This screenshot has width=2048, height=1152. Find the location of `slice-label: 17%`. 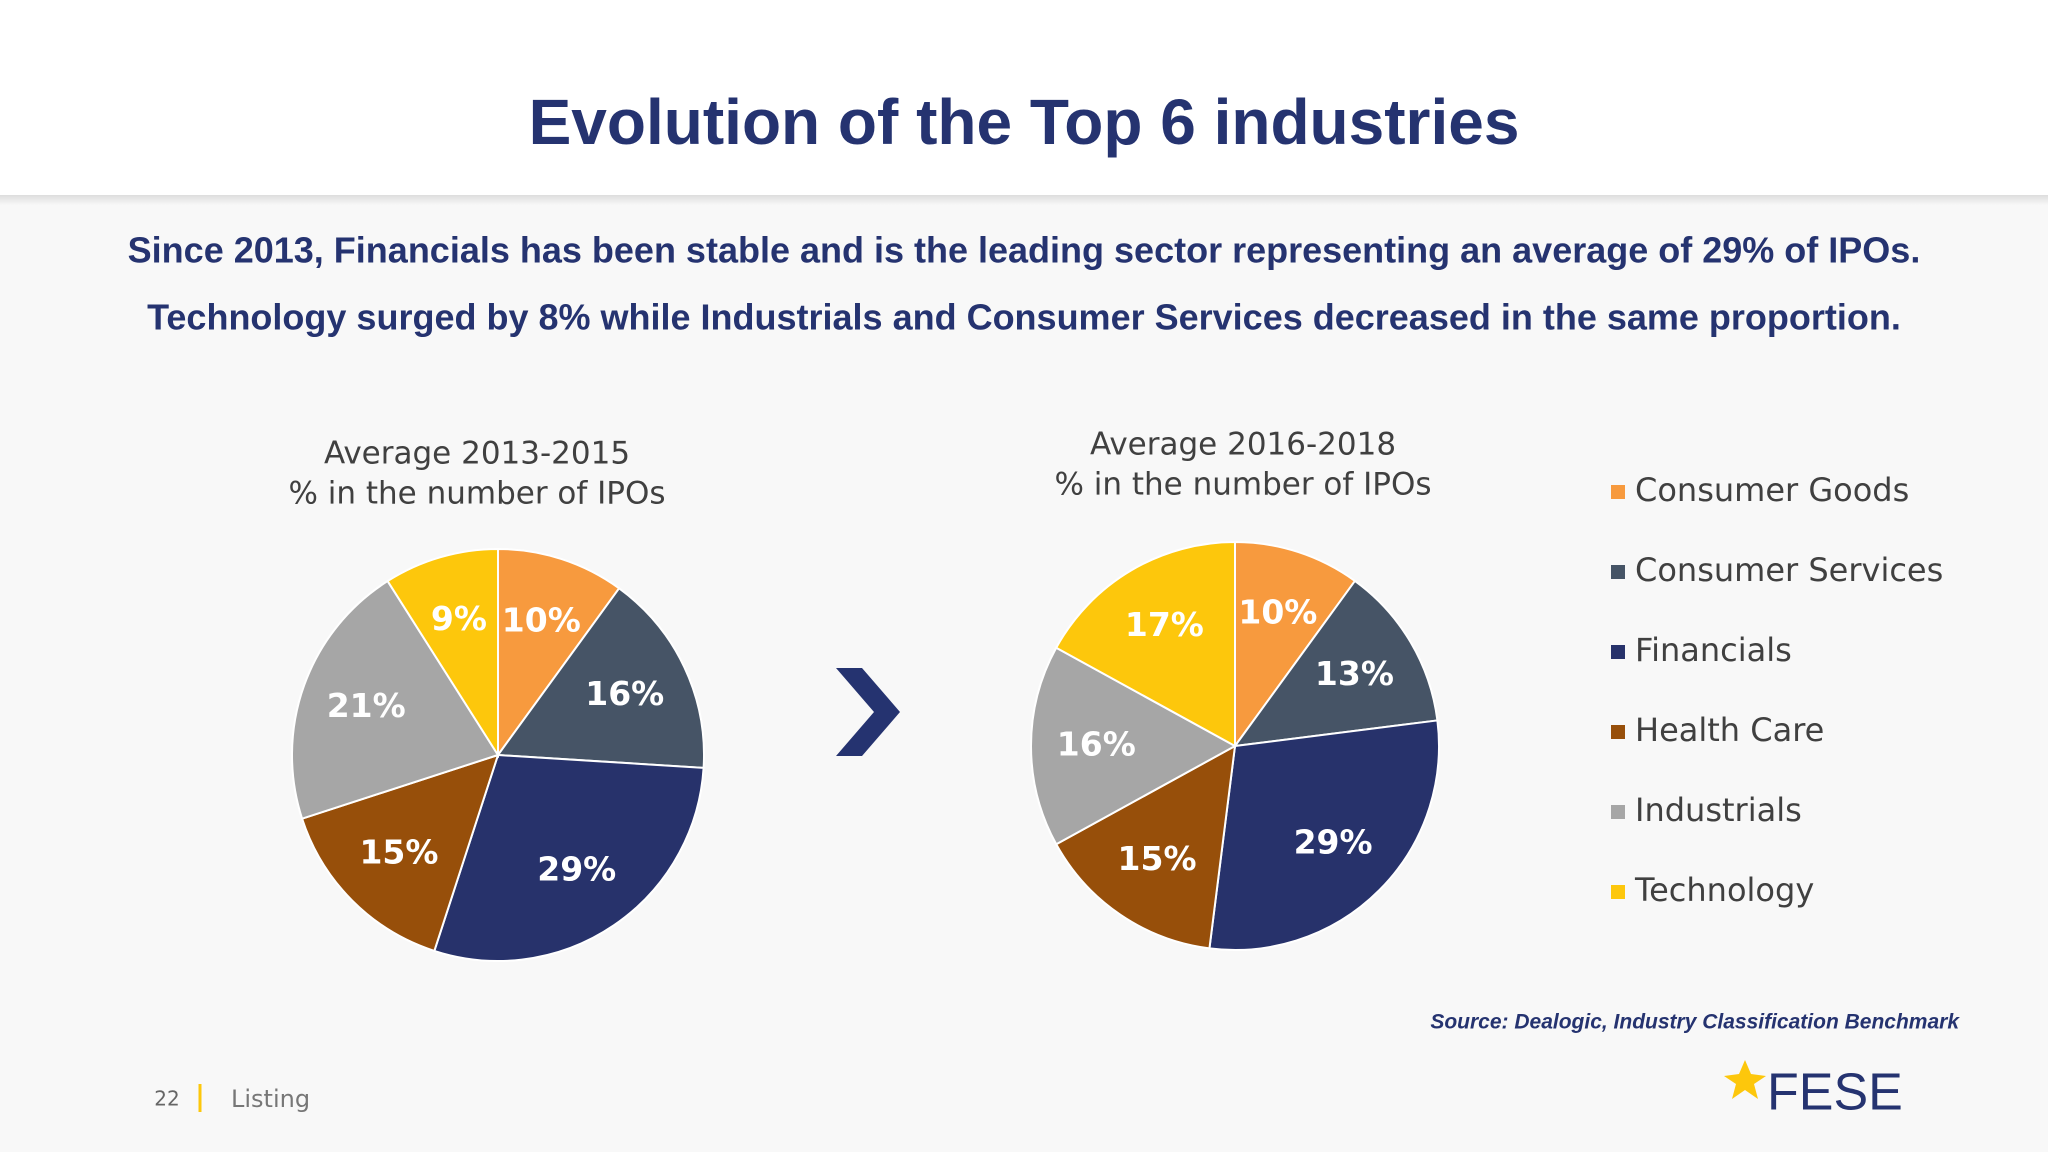

slice-label: 17% is located at coordinates (1164, 624).